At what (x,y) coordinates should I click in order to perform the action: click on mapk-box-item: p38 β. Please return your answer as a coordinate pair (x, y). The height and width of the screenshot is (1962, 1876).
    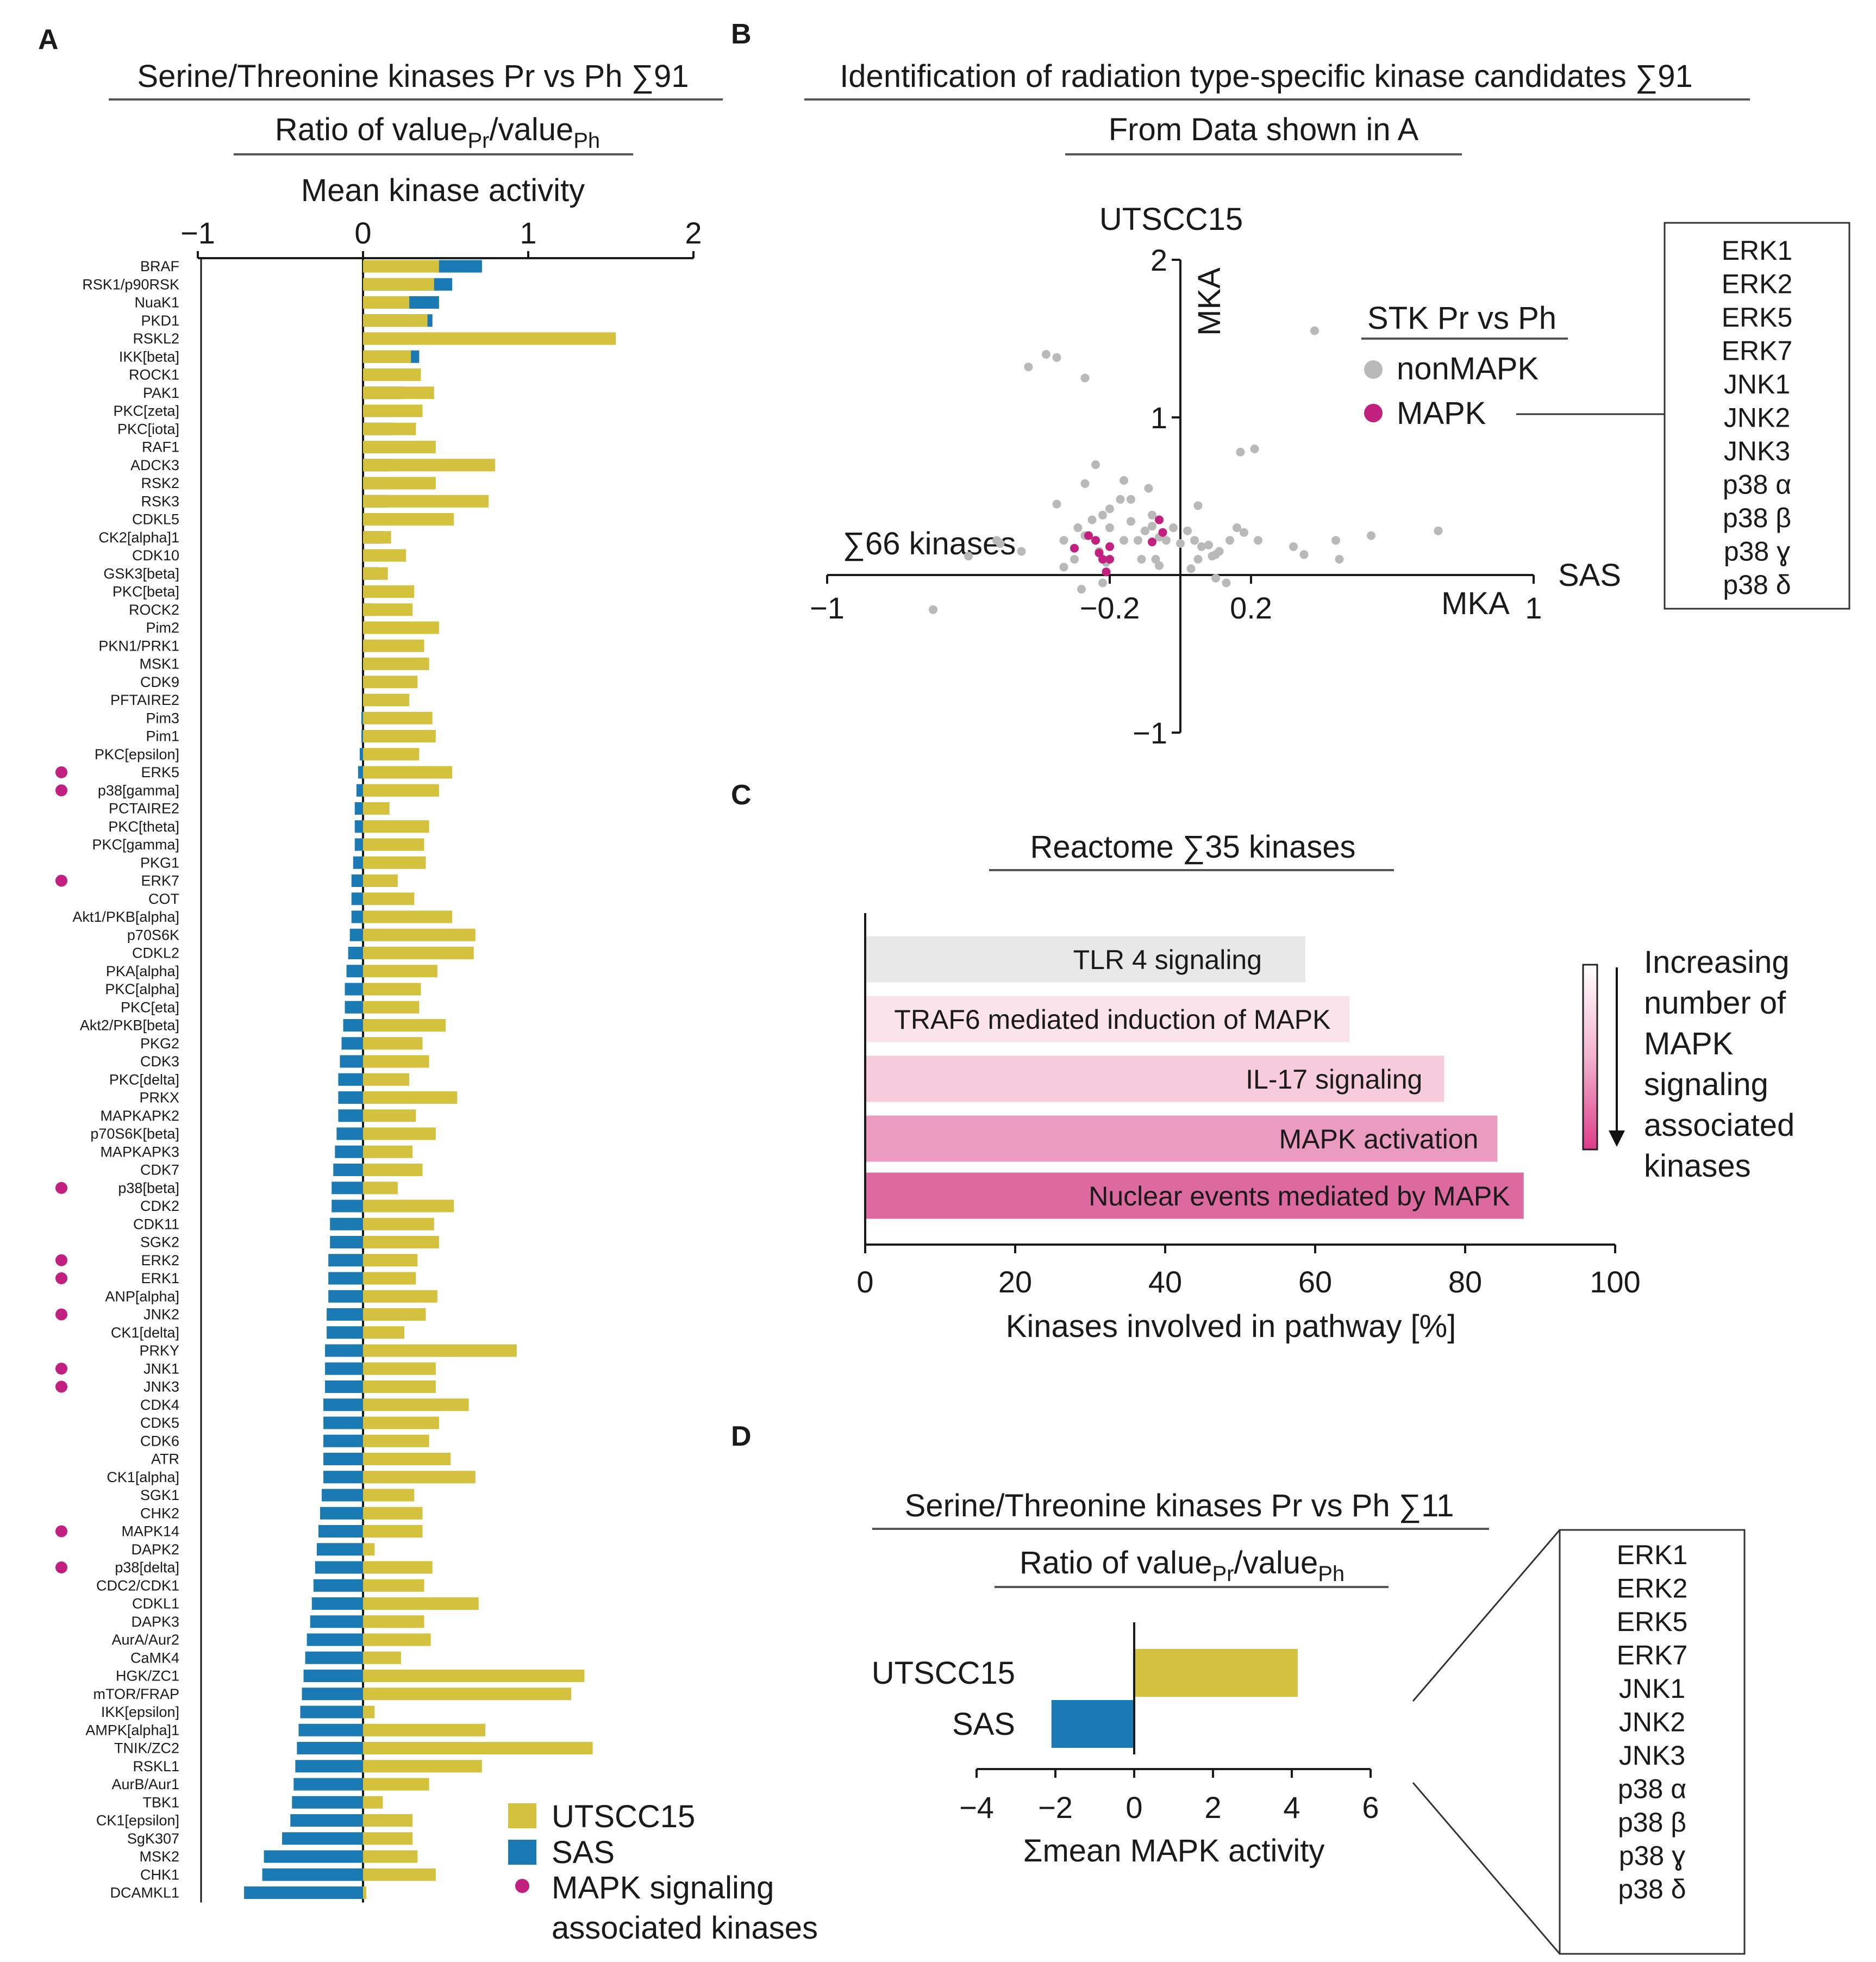
    Looking at the image, I should click on (1757, 518).